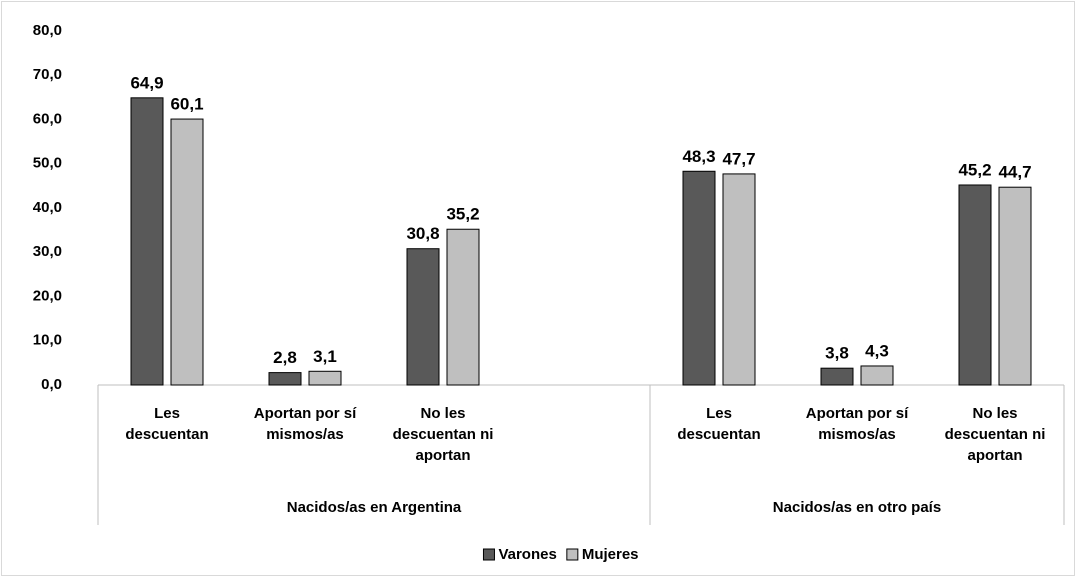 Image resolution: width=1085 pixels, height=586 pixels. What do you see at coordinates (47, 163) in the screenshot?
I see `y-tick-label: 50,0` at bounding box center [47, 163].